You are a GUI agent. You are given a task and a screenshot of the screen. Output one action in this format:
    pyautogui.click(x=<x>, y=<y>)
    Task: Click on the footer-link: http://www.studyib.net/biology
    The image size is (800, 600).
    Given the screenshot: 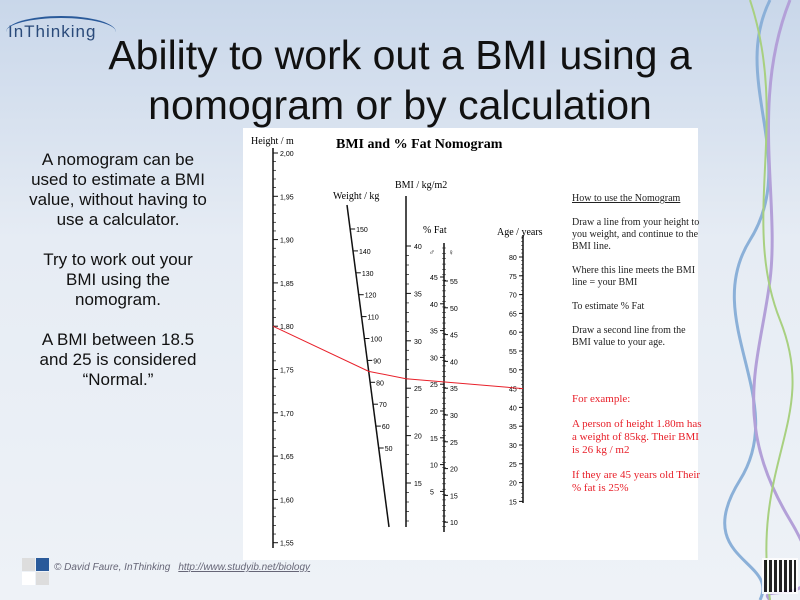 What is the action you would take?
    pyautogui.click(x=244, y=567)
    